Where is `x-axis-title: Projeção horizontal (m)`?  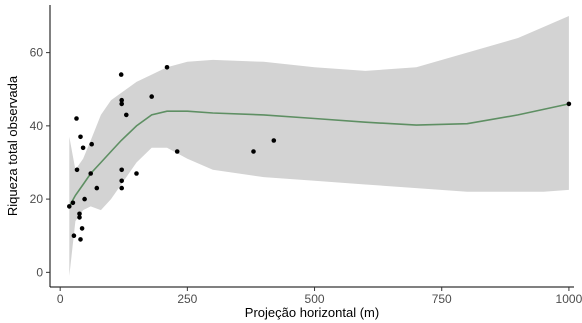 x-axis-title: Projeção horizontal (m) is located at coordinates (312, 312).